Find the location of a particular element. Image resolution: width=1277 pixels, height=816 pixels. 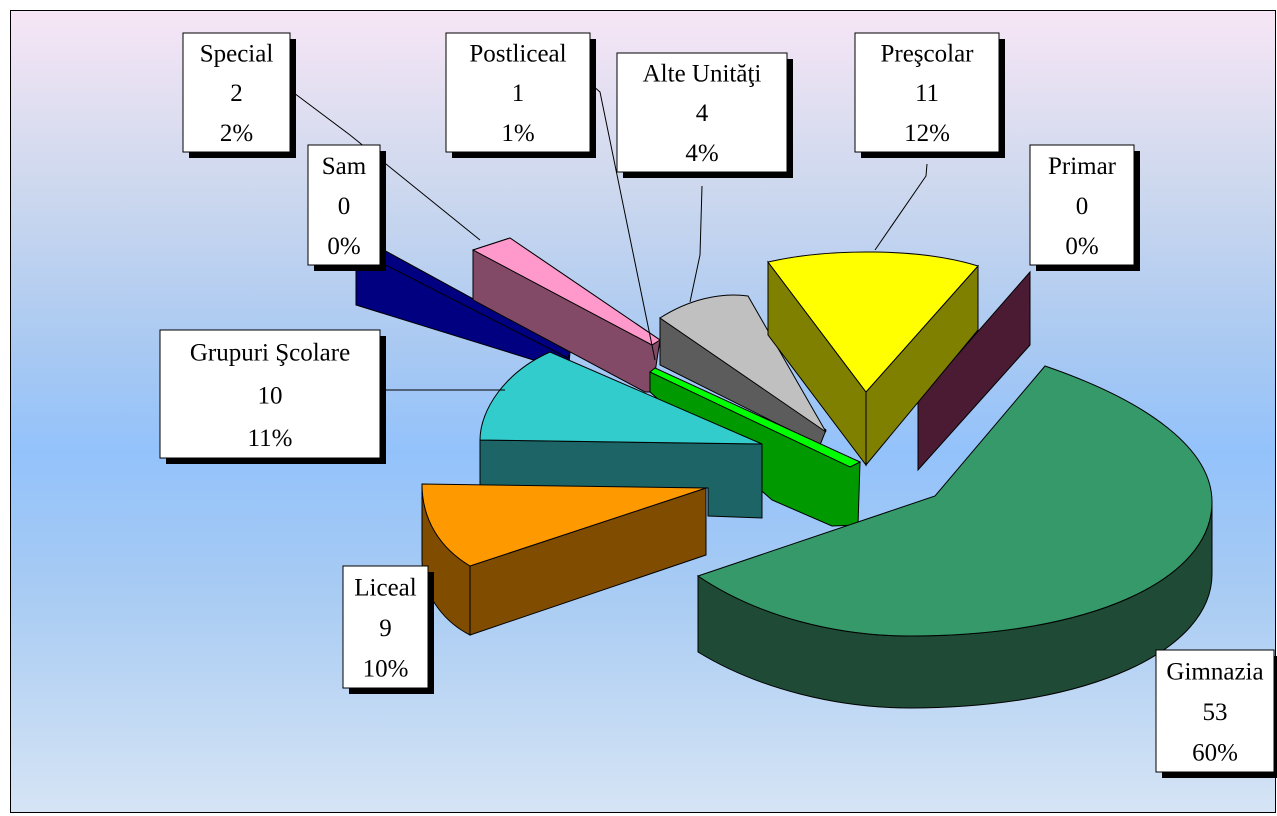

data-label-prescolar: Preşcolar 11 12% is located at coordinates (929, 95).